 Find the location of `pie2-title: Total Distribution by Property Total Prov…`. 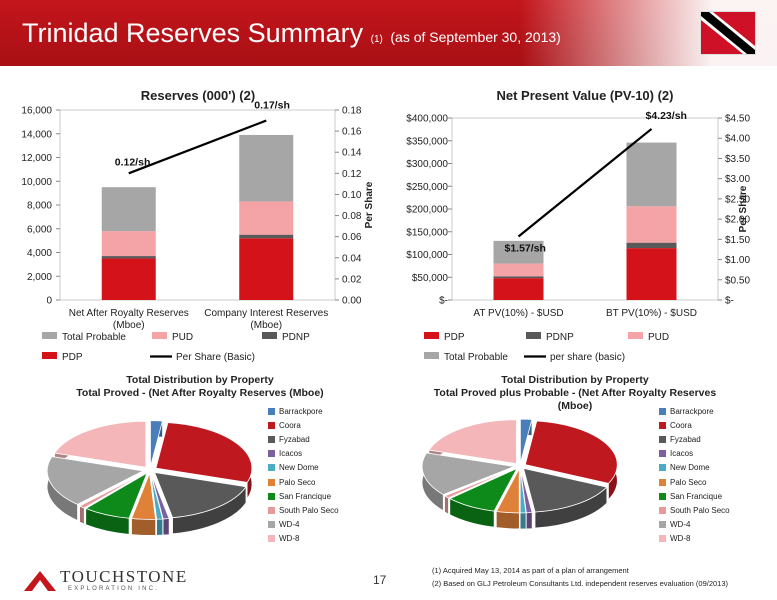

pie2-title: Total Distribution by Property Total Prov… is located at coordinates (575, 393).